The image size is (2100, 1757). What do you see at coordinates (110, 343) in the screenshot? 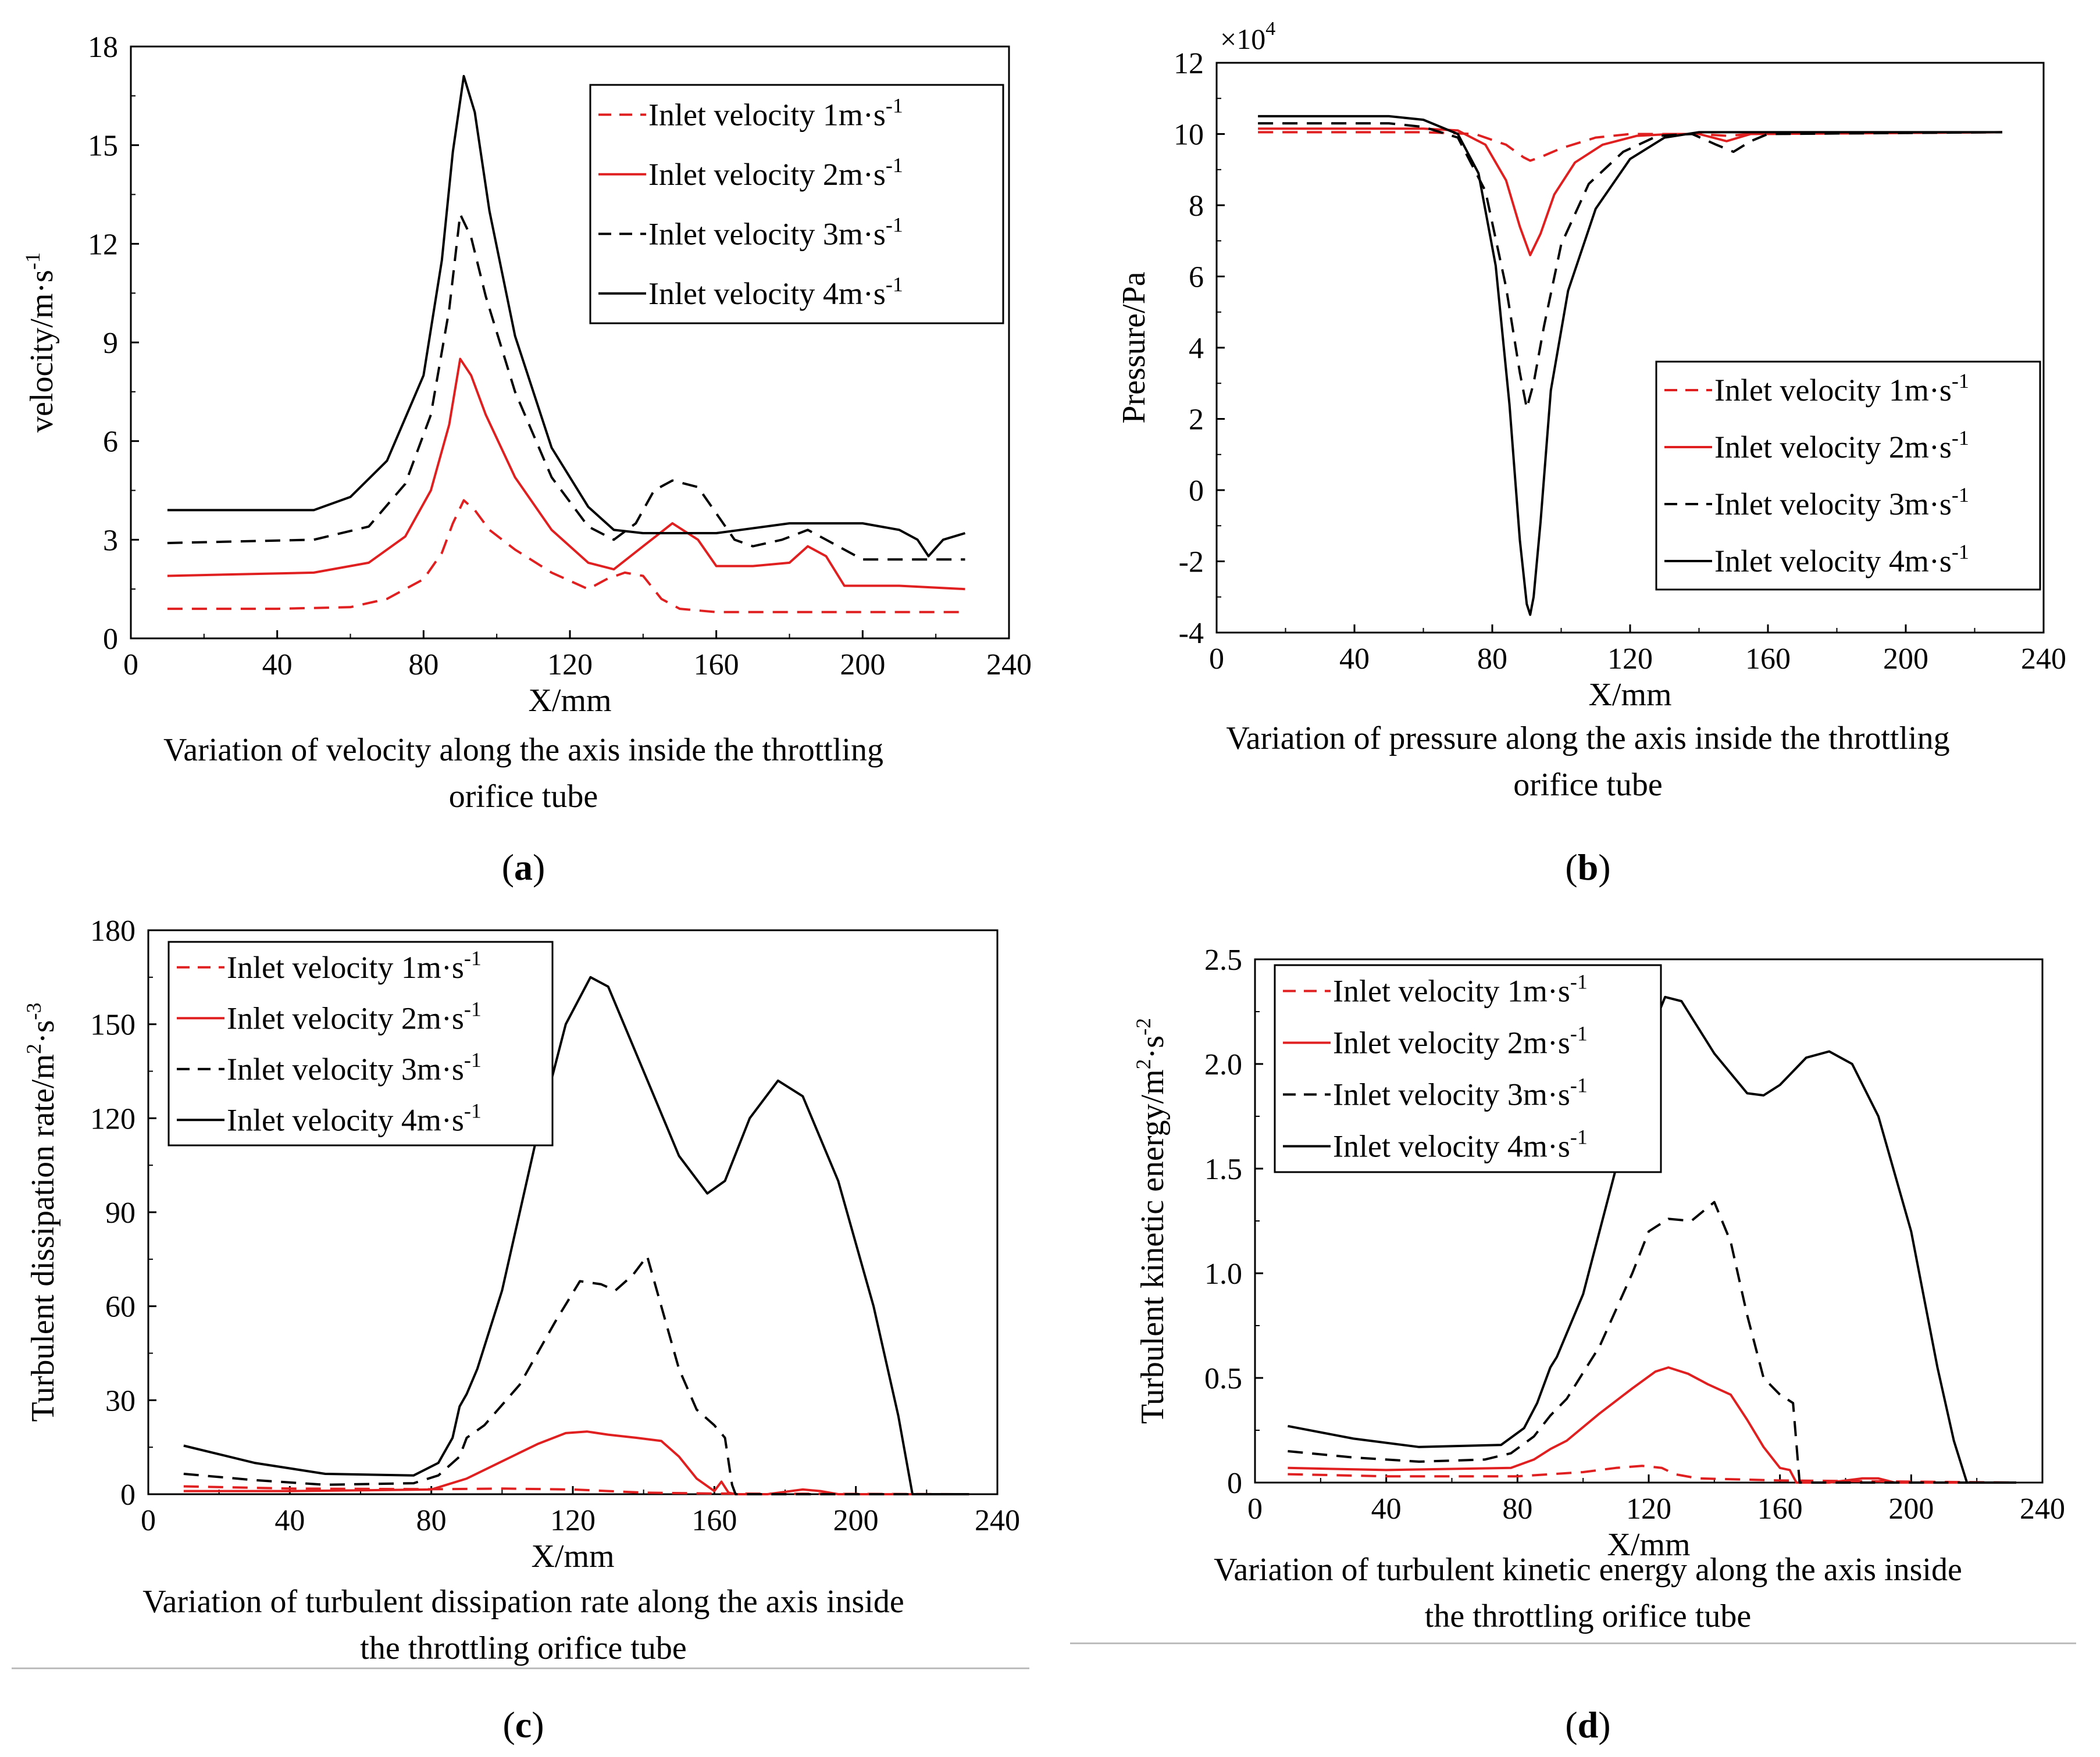
I see `chart-a-y-tick-label: 9` at bounding box center [110, 343].